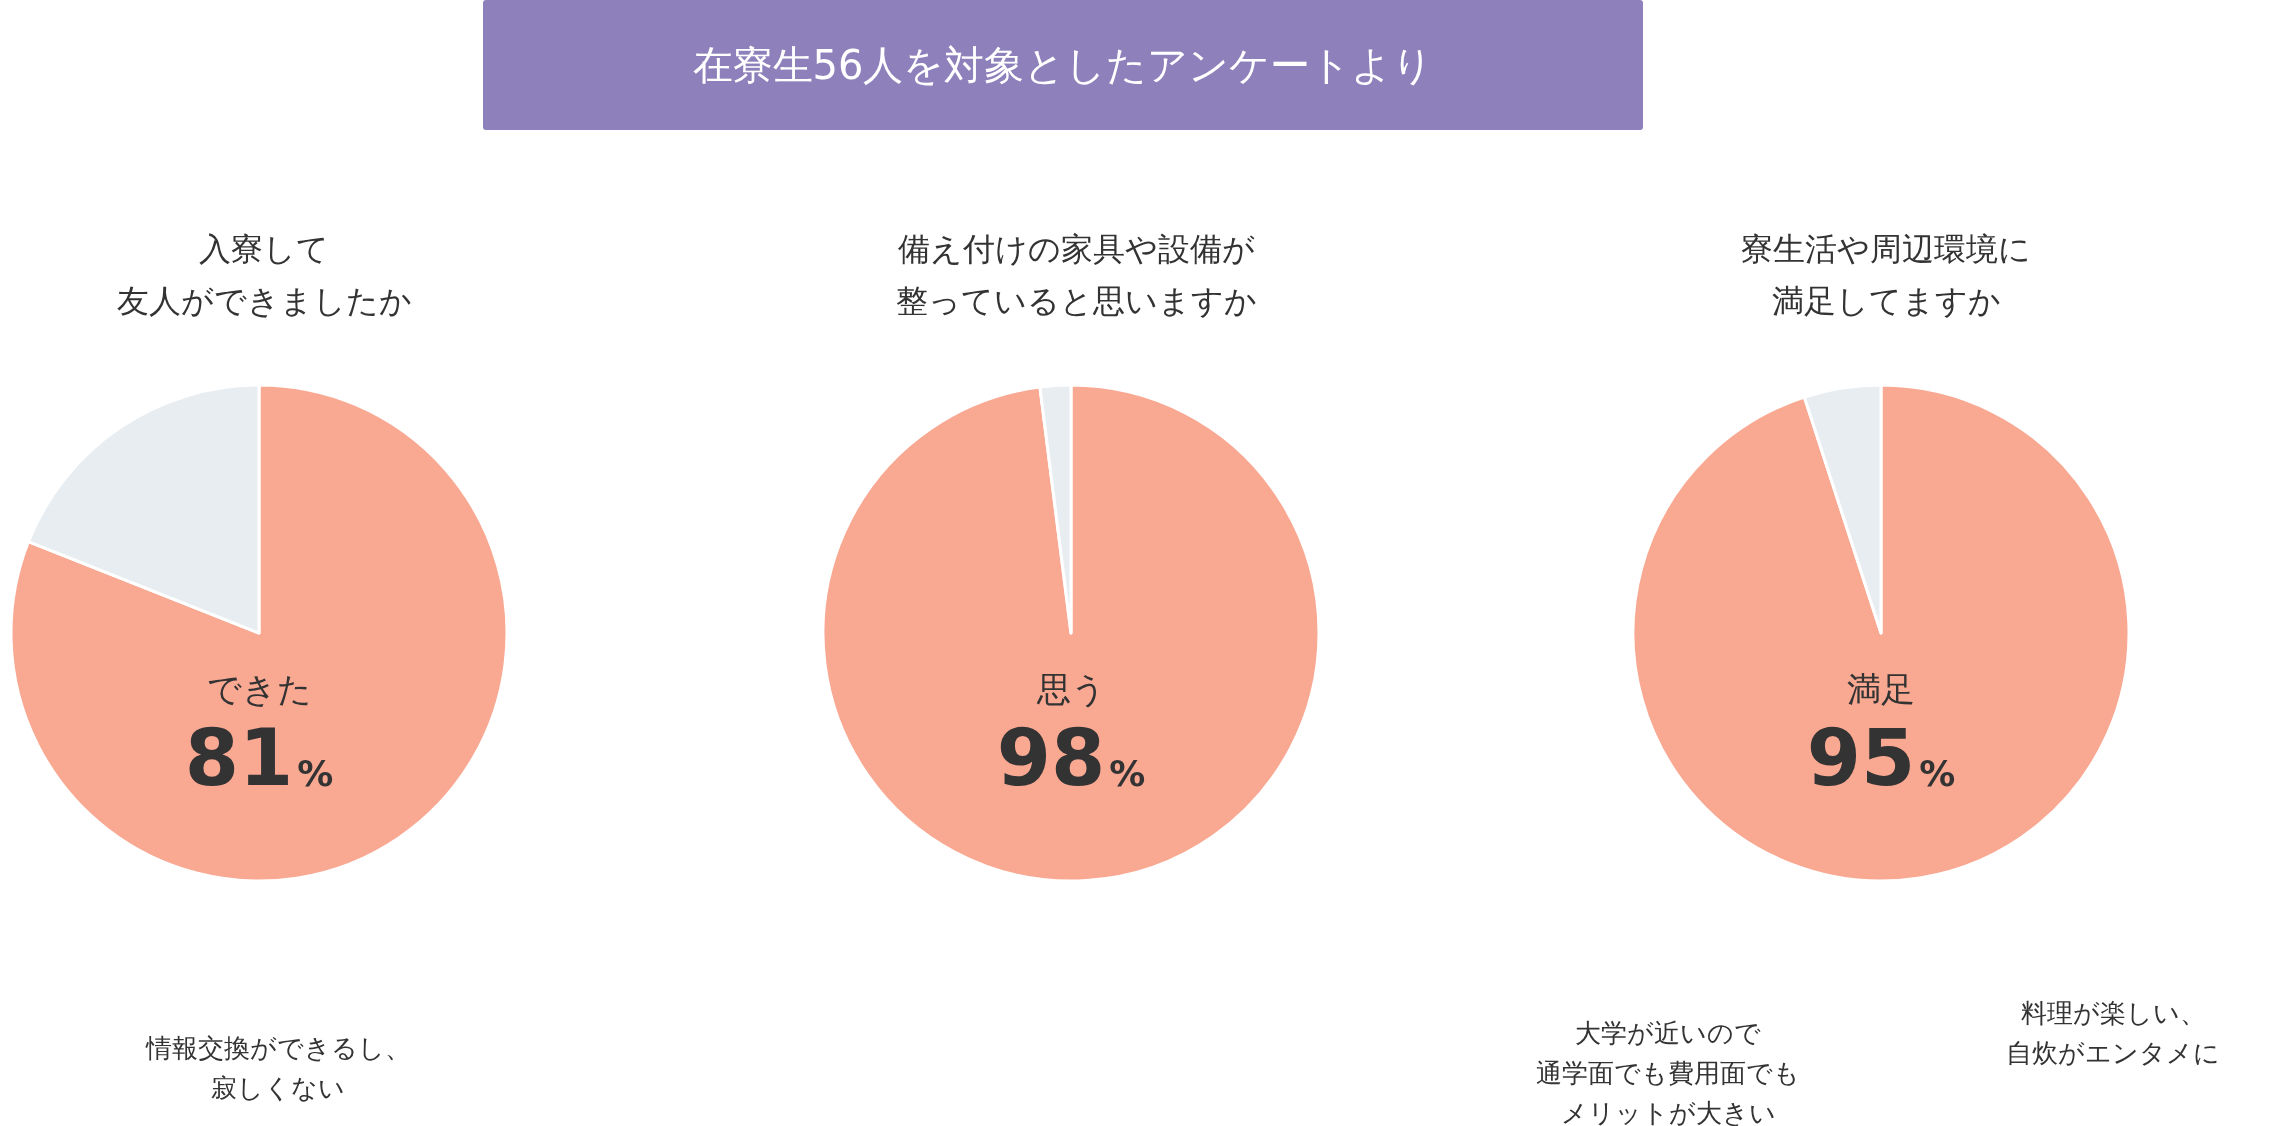 Image resolution: width=2290 pixels, height=1126 pixels. What do you see at coordinates (277, 1068) in the screenshot?
I see `text: 情報交換ができるし、寂しくない` at bounding box center [277, 1068].